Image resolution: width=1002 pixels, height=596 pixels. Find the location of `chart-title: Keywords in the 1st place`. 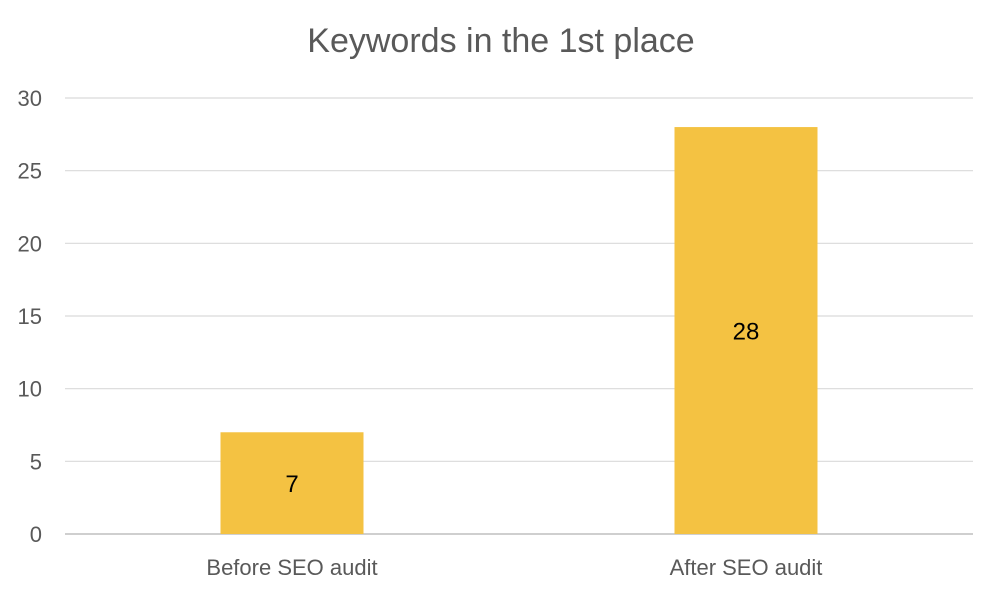

chart-title: Keywords in the 1st place is located at coordinates (500, 41).